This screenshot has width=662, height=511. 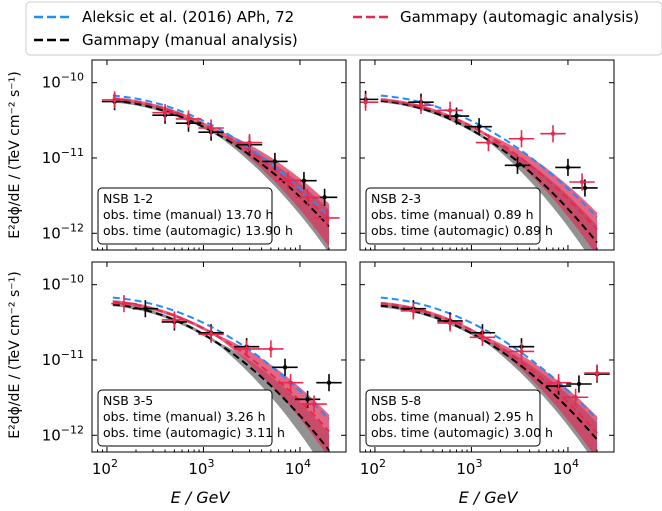 I want to click on legend-frame, so click(x=343, y=28).